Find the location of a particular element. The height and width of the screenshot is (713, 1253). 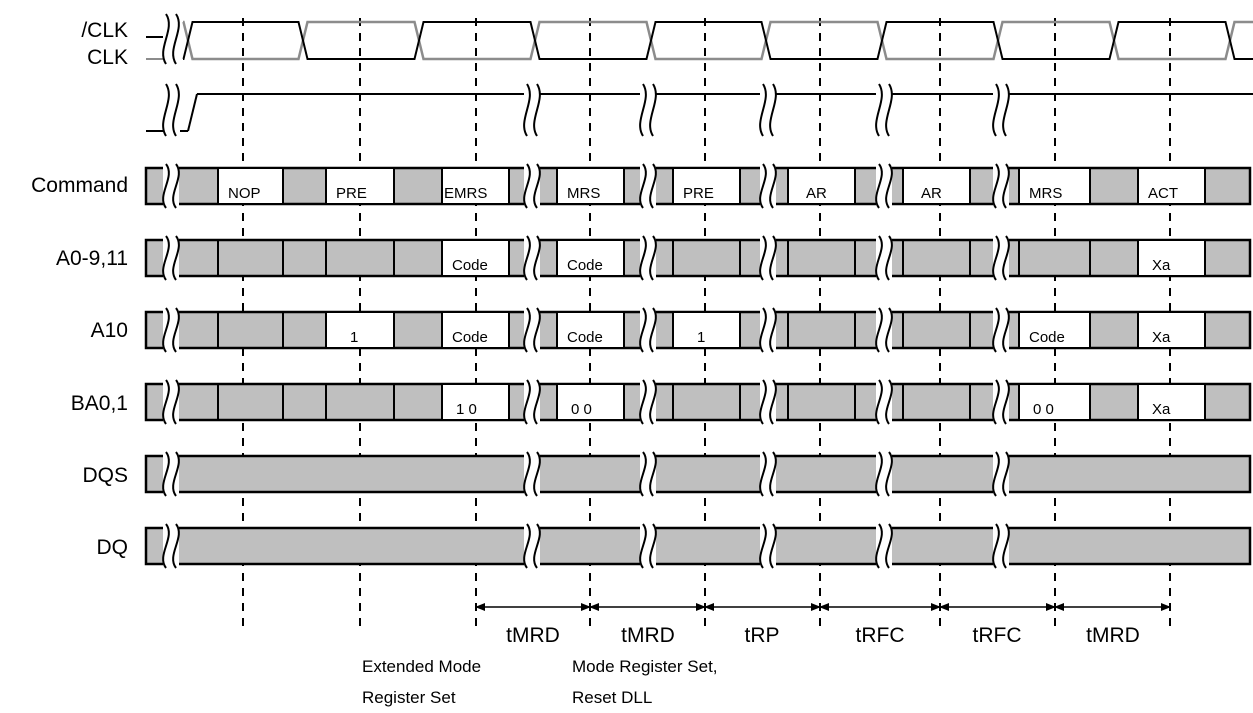

clock-waveform is located at coordinates (699, 40).